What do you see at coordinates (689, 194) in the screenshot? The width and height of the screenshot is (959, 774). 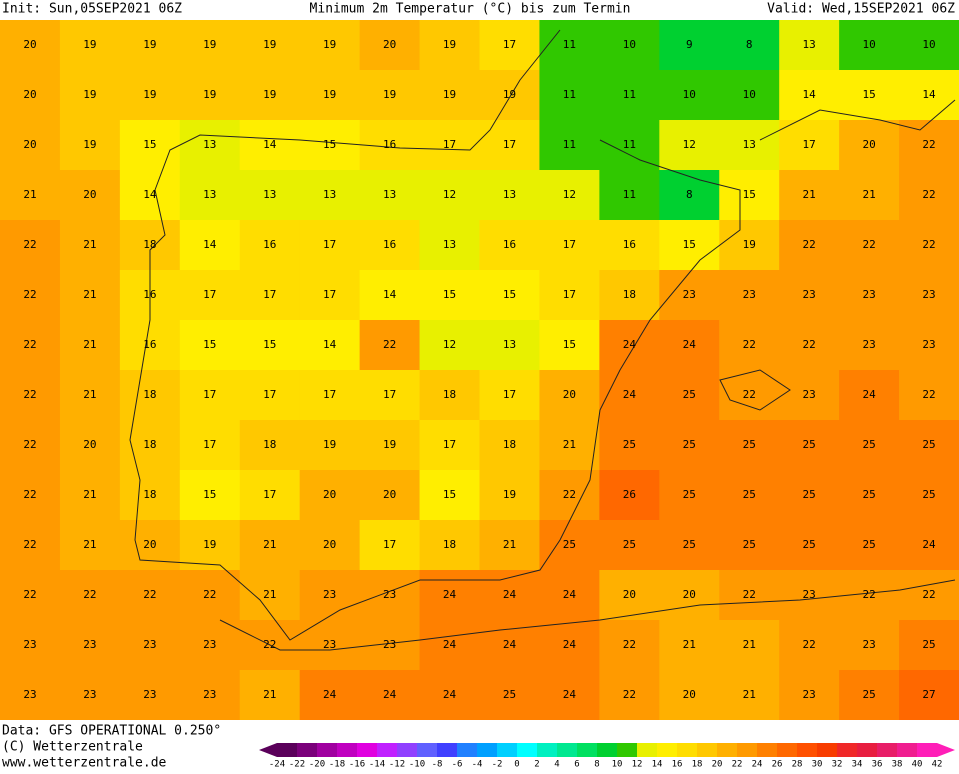 I see `temperature-label: 8` at bounding box center [689, 194].